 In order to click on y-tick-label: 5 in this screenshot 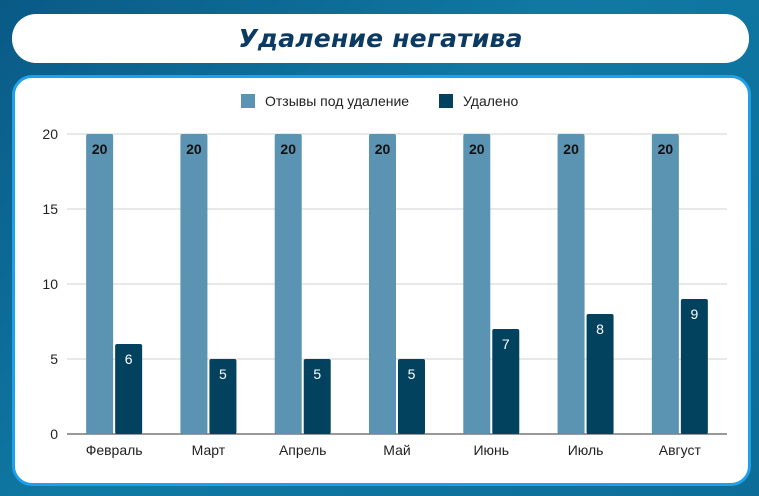, I will do `click(54, 359)`.